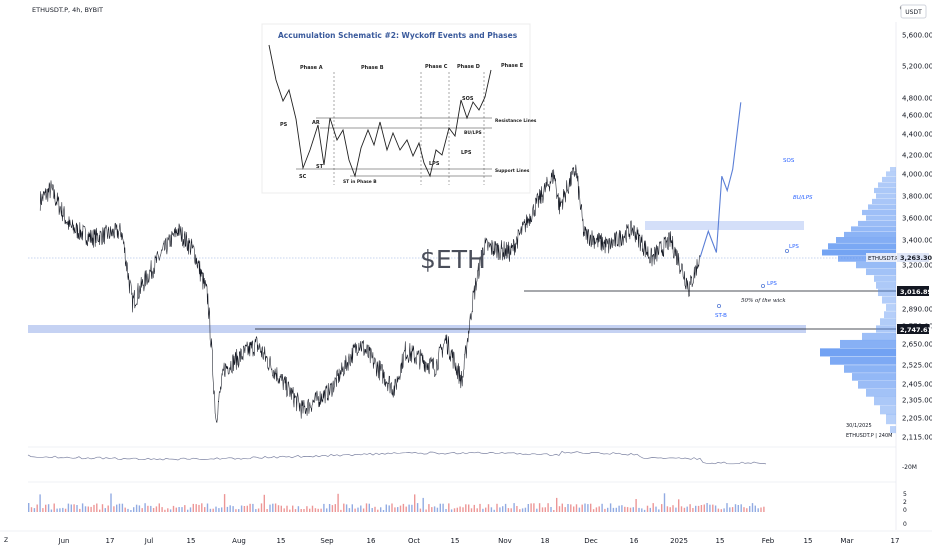  I want to click on time-tick: Nov, so click(505, 541).